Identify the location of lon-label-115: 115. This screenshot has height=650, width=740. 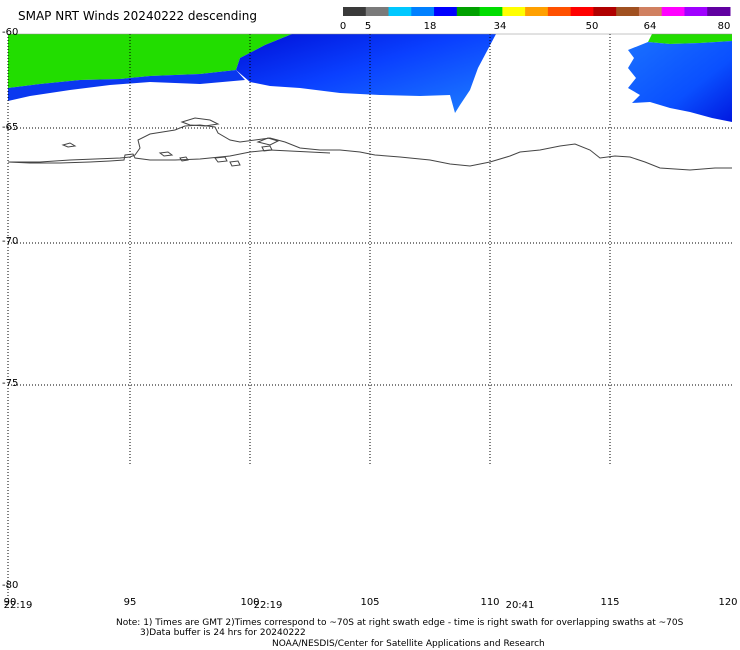
(610, 602).